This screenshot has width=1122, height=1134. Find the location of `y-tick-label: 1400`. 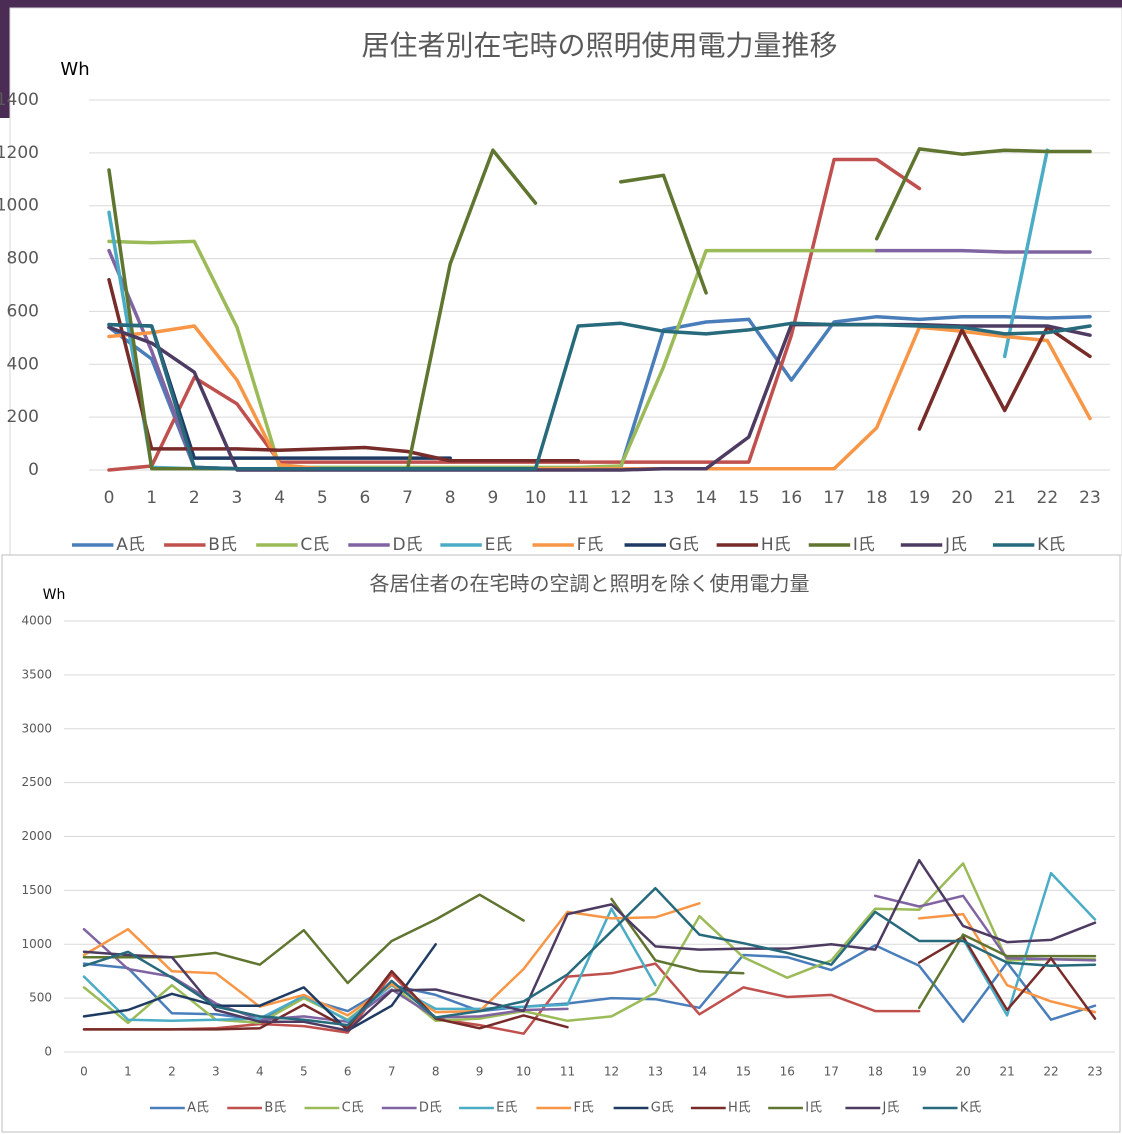

y-tick-label: 1400 is located at coordinates (19, 100).